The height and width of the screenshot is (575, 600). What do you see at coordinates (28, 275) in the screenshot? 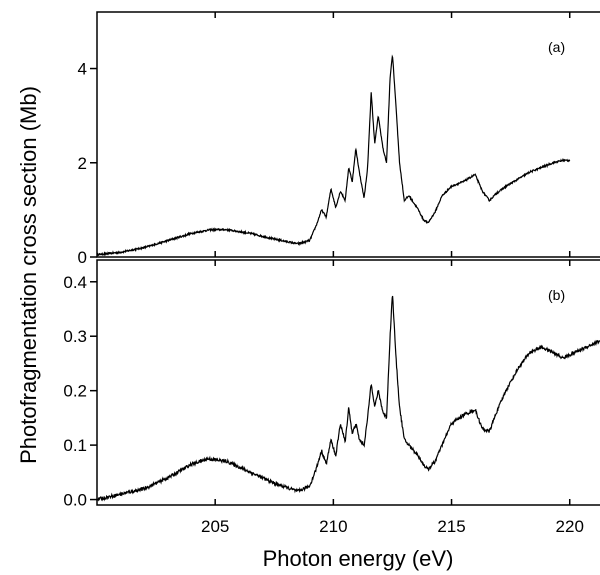
I see `y-axis-title: Photofragmentation cross section (Mb)` at bounding box center [28, 275].